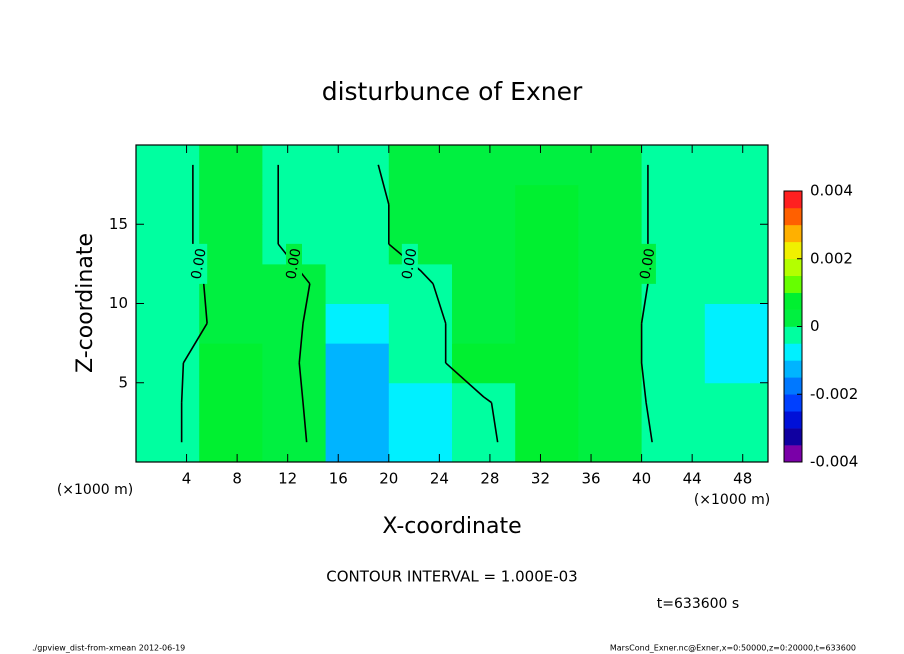 The height and width of the screenshot is (654, 904). What do you see at coordinates (237, 479) in the screenshot?
I see `x-tick-label: 8` at bounding box center [237, 479].